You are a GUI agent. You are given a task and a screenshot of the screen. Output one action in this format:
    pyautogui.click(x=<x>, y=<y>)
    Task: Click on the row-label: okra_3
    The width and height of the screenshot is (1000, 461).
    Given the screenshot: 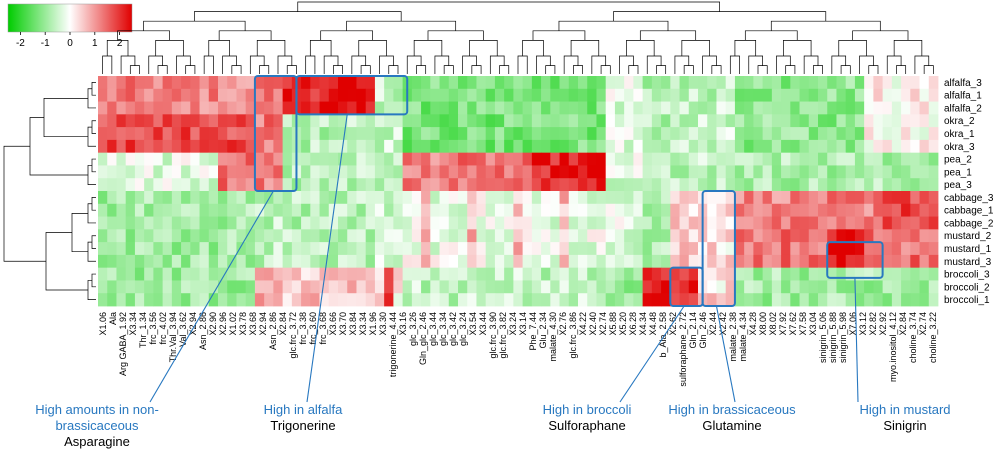 What is the action you would take?
    pyautogui.click(x=959, y=147)
    